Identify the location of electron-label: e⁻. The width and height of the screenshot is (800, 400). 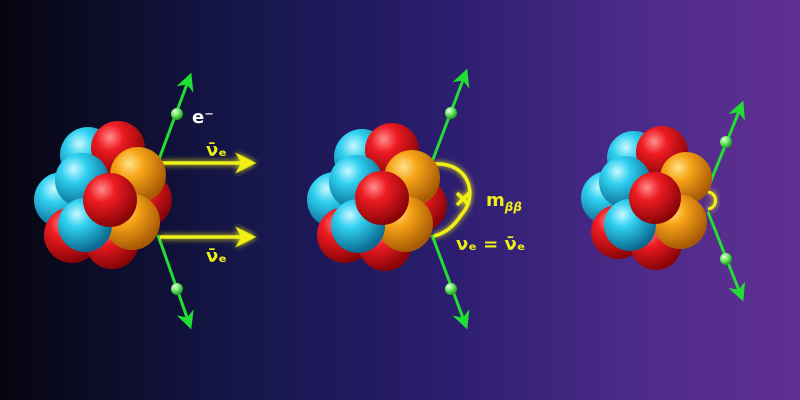
(203, 117).